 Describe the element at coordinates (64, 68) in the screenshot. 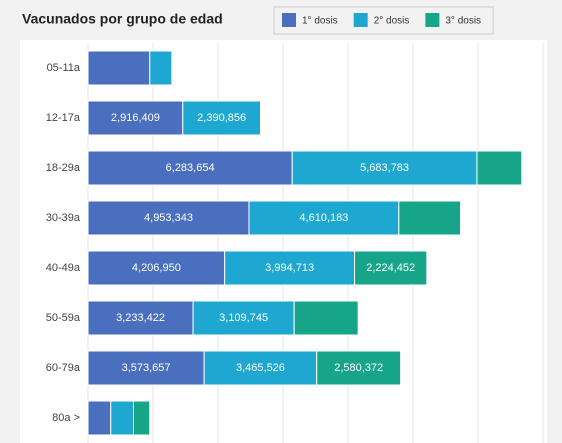

I see `y-tick-label: 05-11a` at that location.